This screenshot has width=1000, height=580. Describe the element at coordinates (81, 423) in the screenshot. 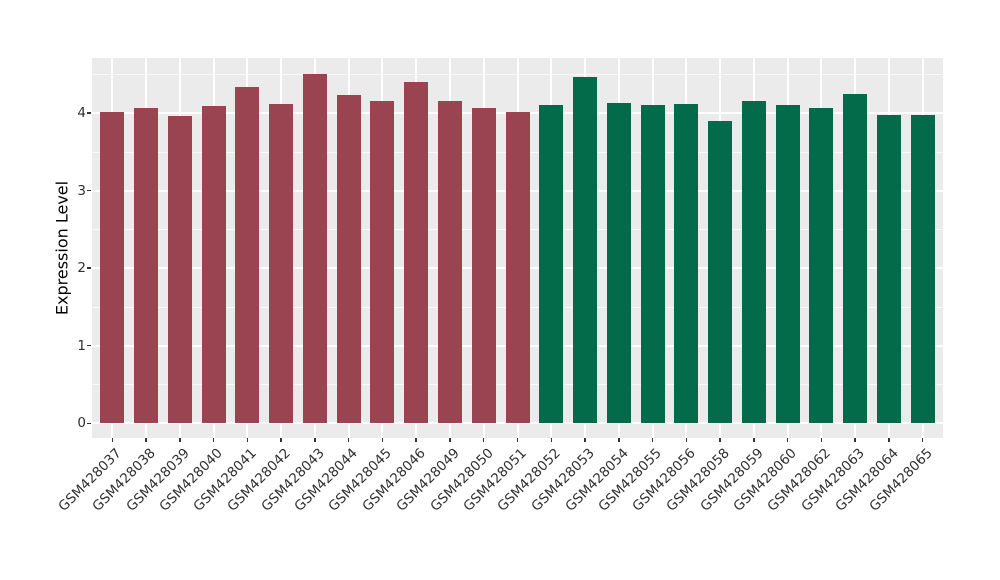

I see `y-tick-label: 0` at that location.